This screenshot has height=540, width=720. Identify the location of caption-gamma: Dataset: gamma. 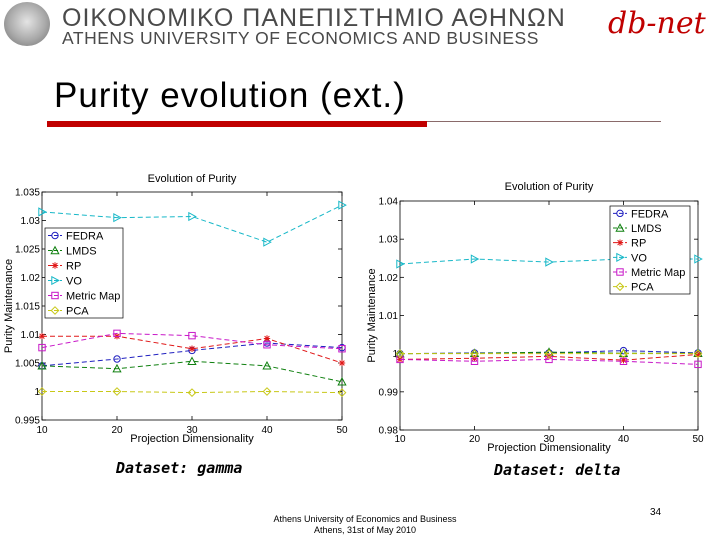
(179, 468).